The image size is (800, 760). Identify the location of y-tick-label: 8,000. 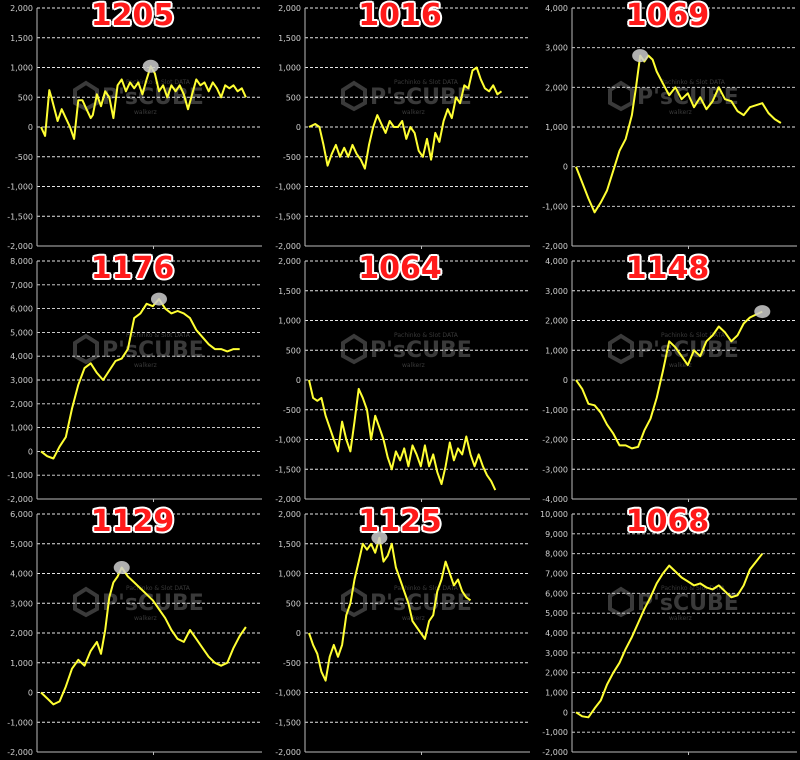
(21, 261).